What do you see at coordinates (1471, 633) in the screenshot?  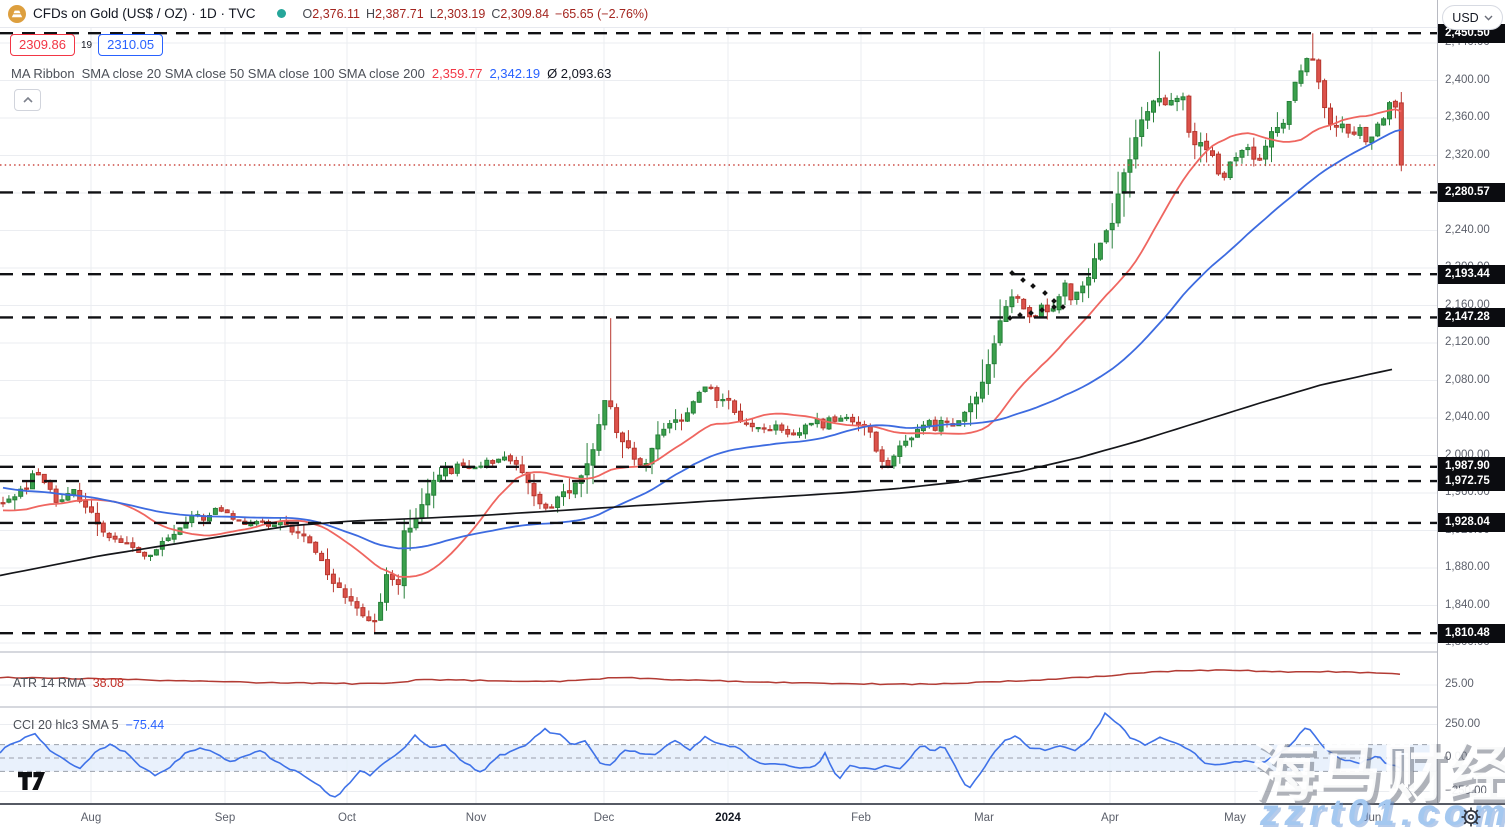 I see `price-level-badge: 1,810.48` at bounding box center [1471, 633].